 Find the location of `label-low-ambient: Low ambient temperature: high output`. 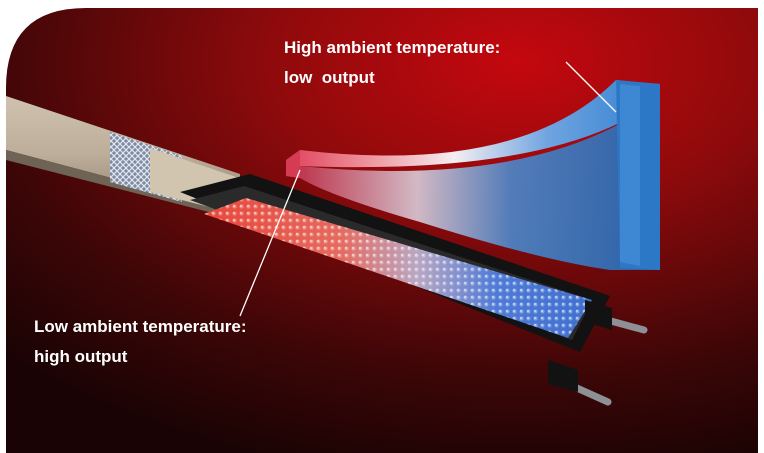

label-low-ambient: Low ambient temperature: high output is located at coordinates (140, 342).